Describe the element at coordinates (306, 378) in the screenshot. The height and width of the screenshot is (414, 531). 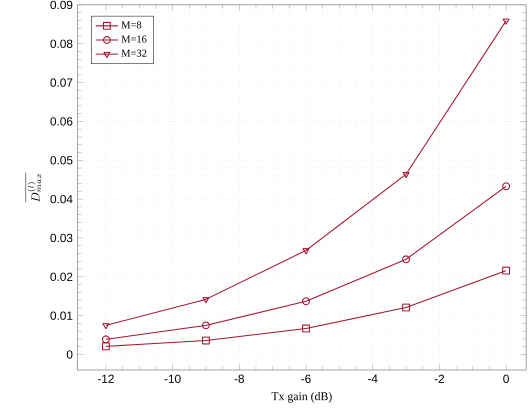
I see `x-tick-label: -6` at that location.